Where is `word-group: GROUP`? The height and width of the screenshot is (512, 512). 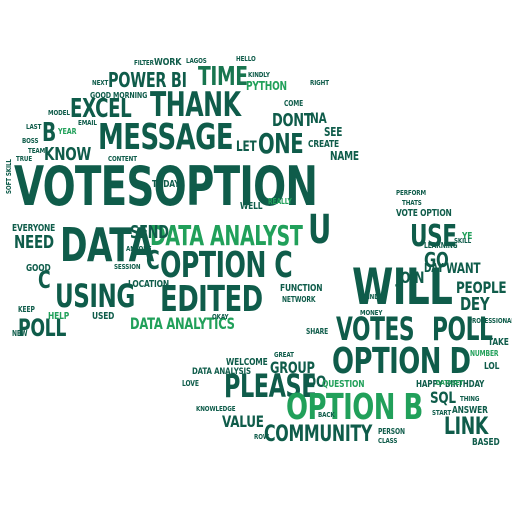 word-group: GROUP is located at coordinates (292, 367).